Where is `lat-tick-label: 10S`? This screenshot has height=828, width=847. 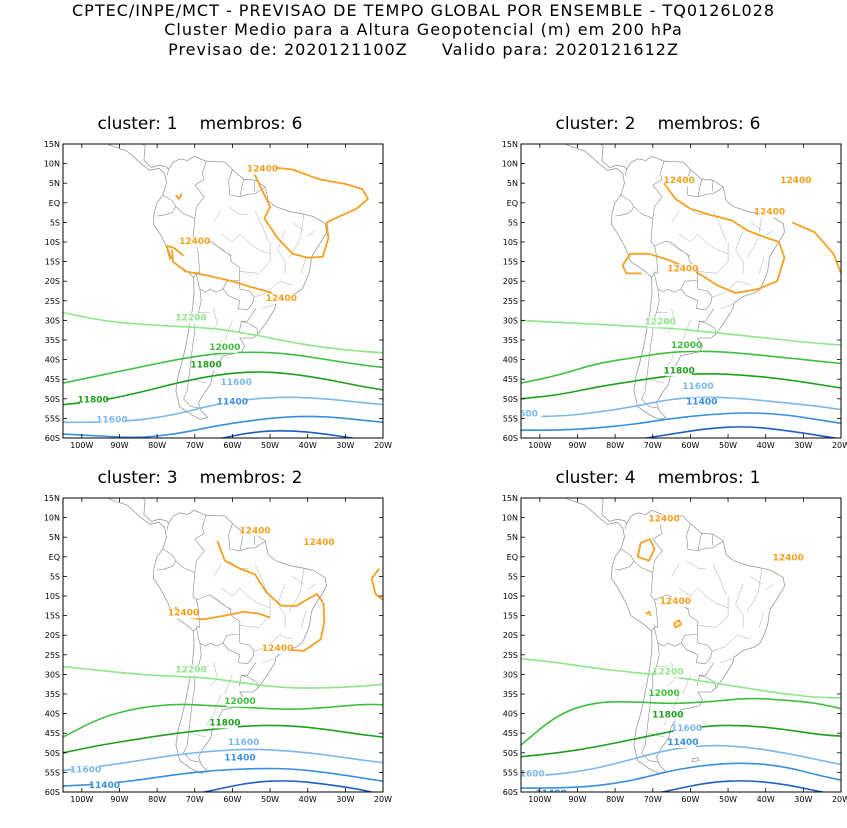 lat-tick-label: 10S is located at coordinates (510, 242).